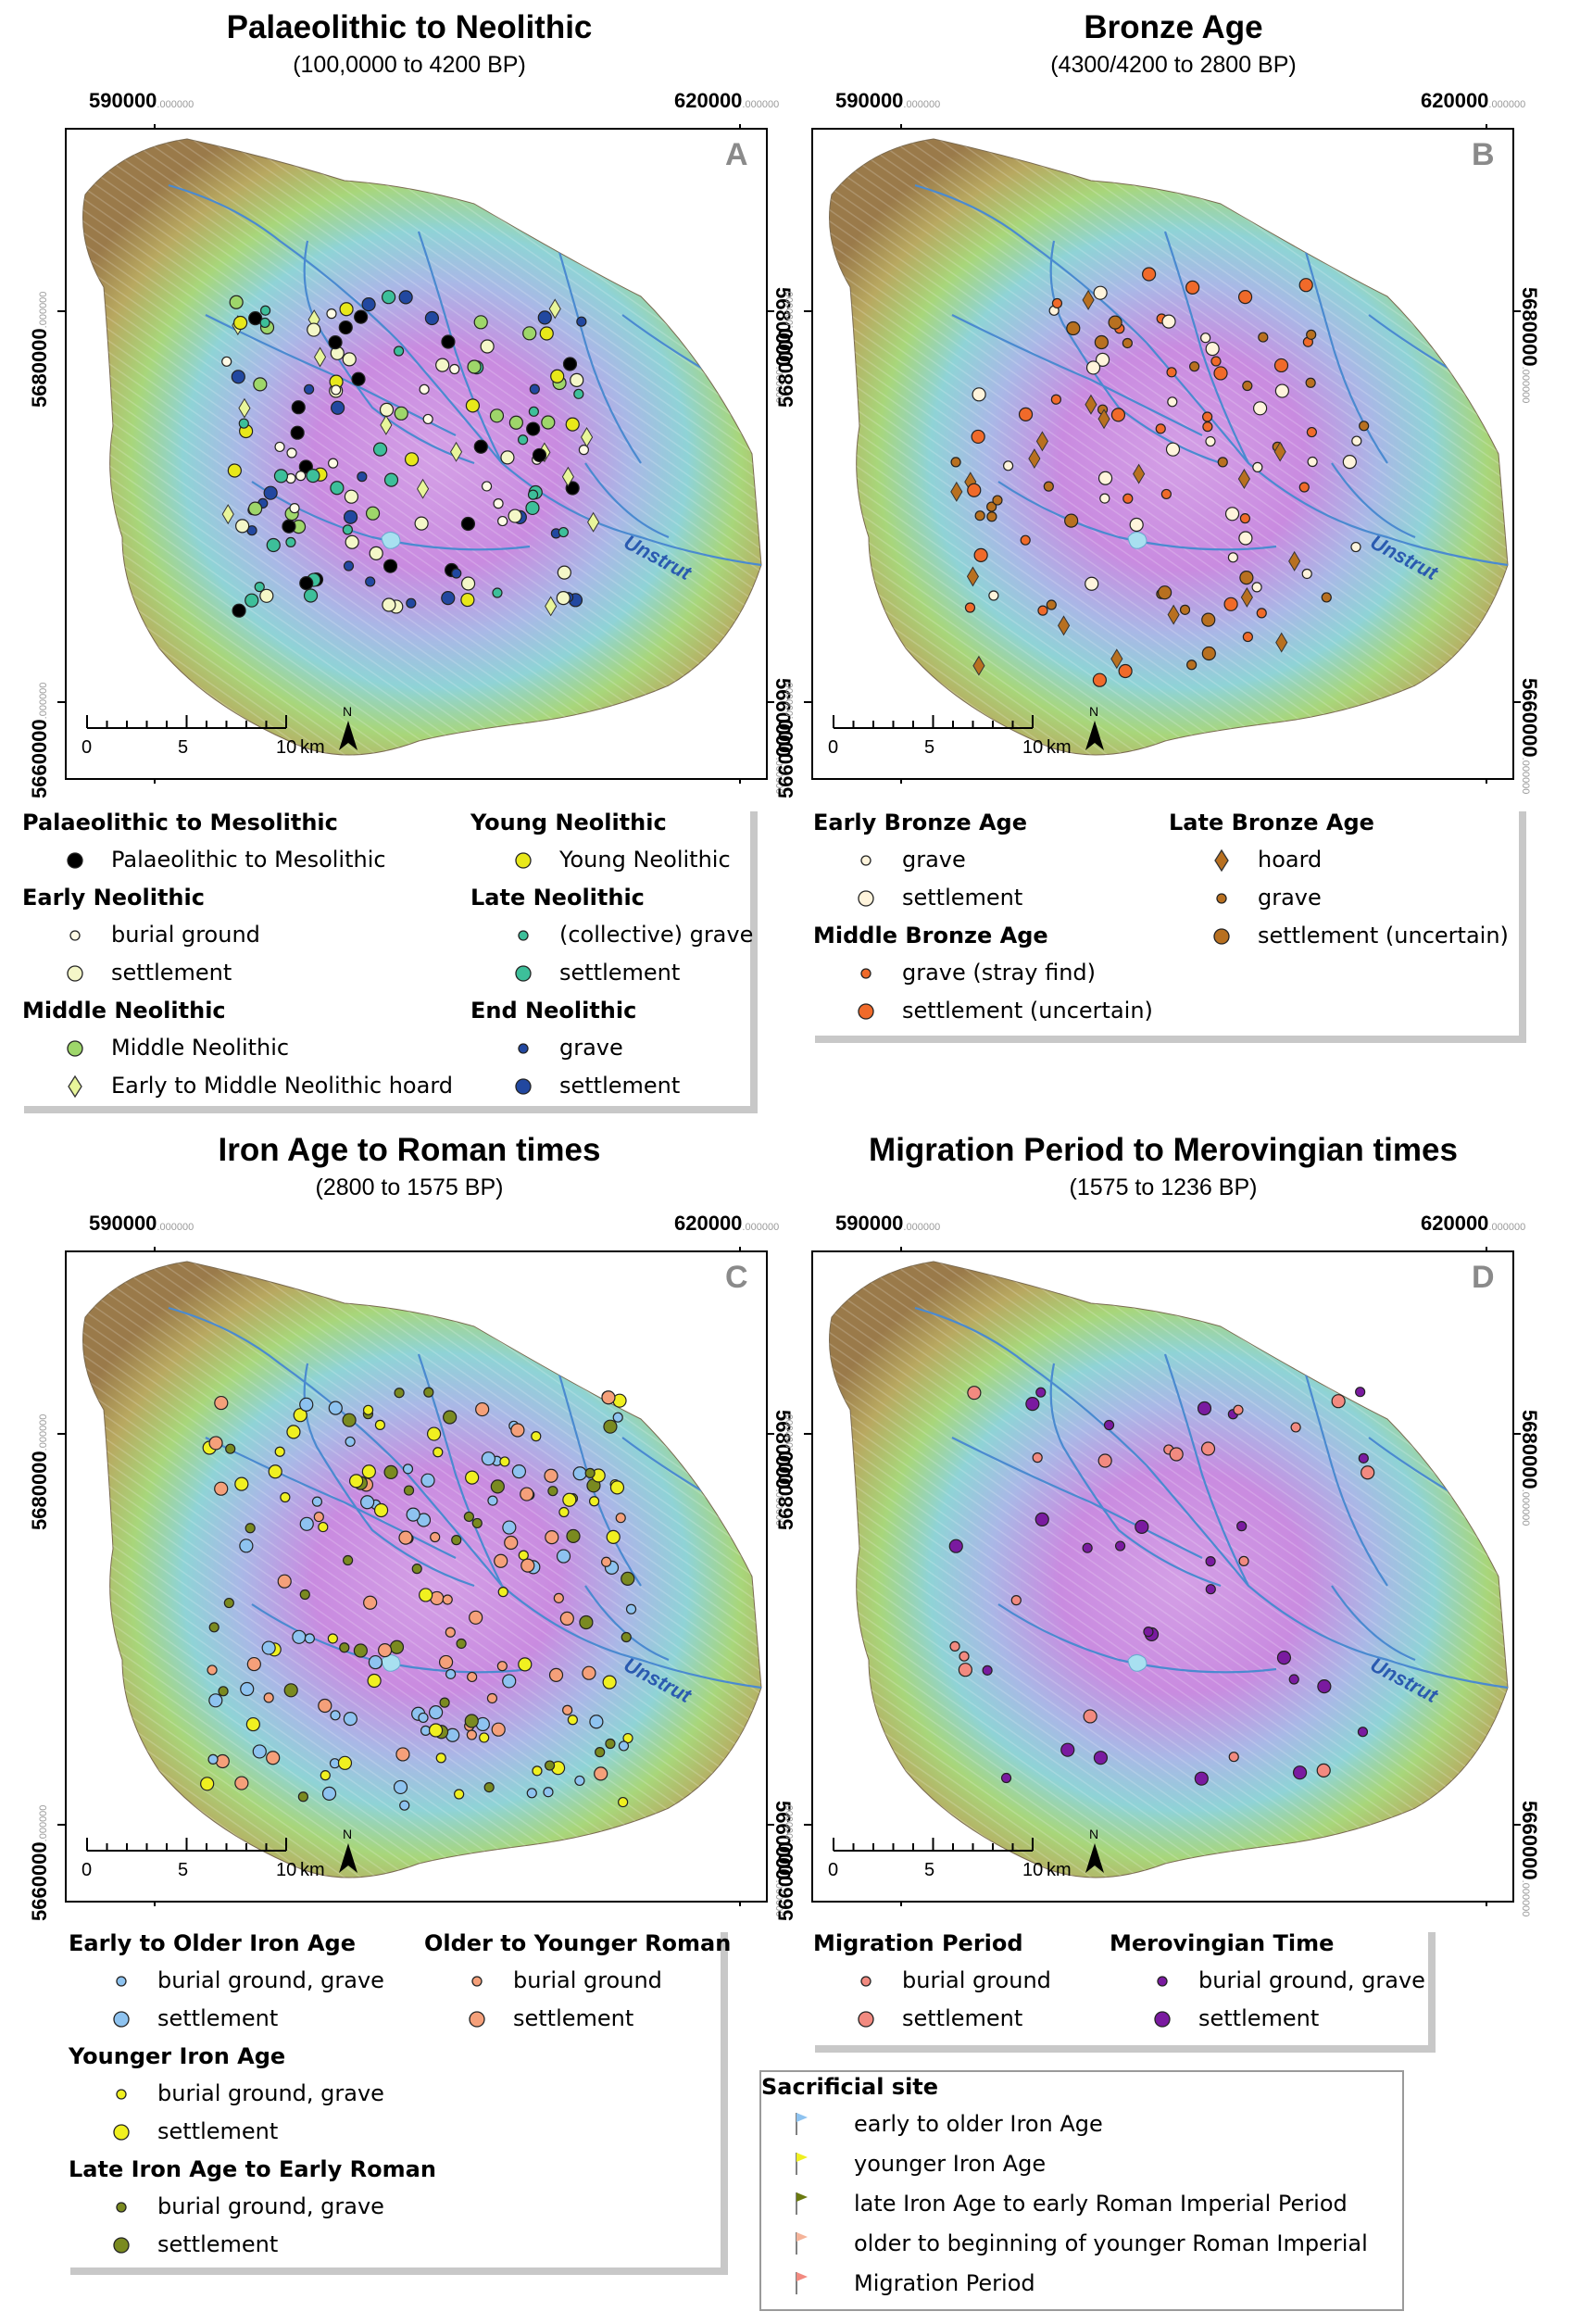 The width and height of the screenshot is (1580, 2324). Describe the element at coordinates (972, 735) in the screenshot. I see `scale-bar: 0 5 10 km N` at that location.